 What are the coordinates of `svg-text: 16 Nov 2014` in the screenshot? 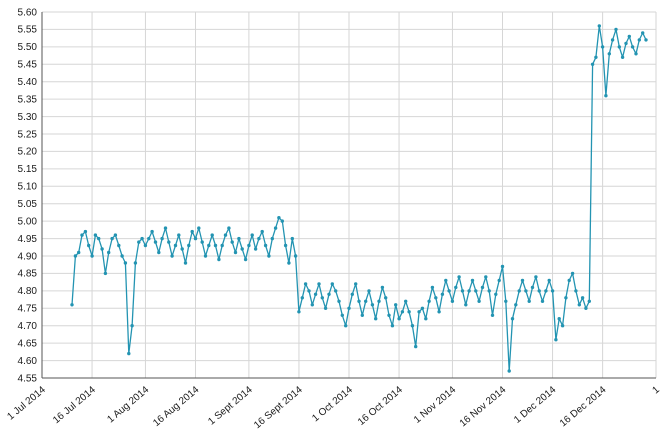 It's located at (483, 406).